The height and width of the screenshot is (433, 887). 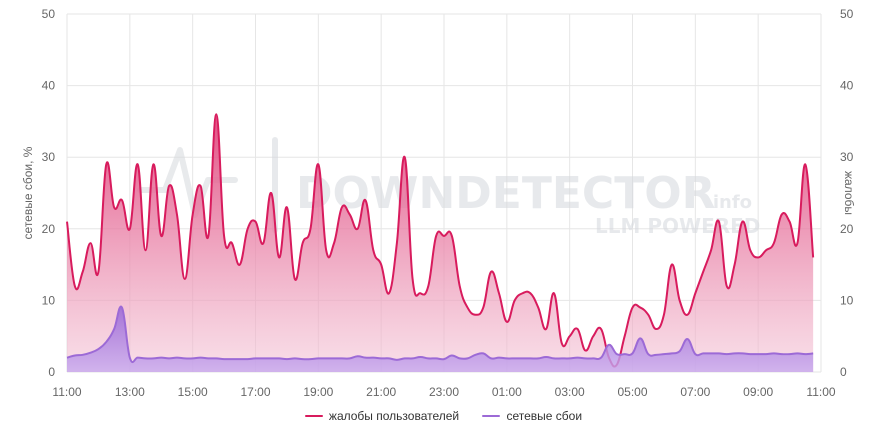 I want to click on y-tick-left-3: 30, so click(x=49, y=157).